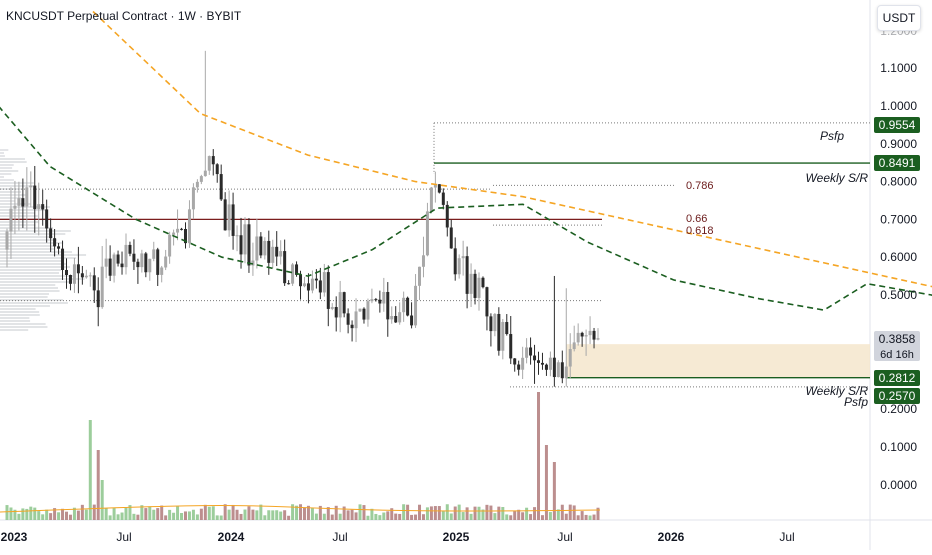 This screenshot has width=932, height=555. Describe the element at coordinates (898, 144) in the screenshot. I see `price-tick: 0.9000` at that location.